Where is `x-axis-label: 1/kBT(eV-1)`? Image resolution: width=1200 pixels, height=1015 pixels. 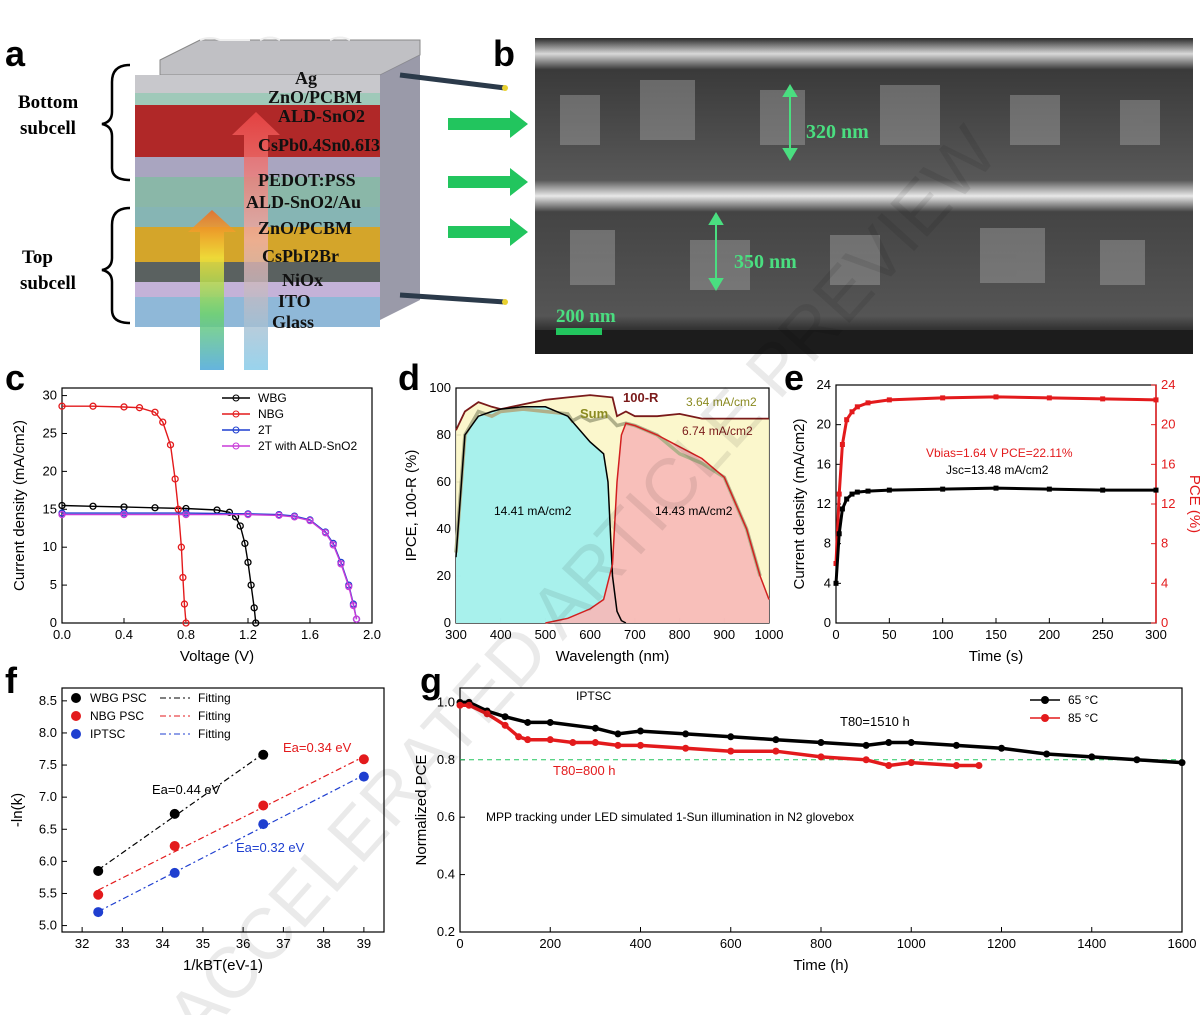
x-axis-label: 1/kBT(eV-1) is located at coordinates (223, 965).